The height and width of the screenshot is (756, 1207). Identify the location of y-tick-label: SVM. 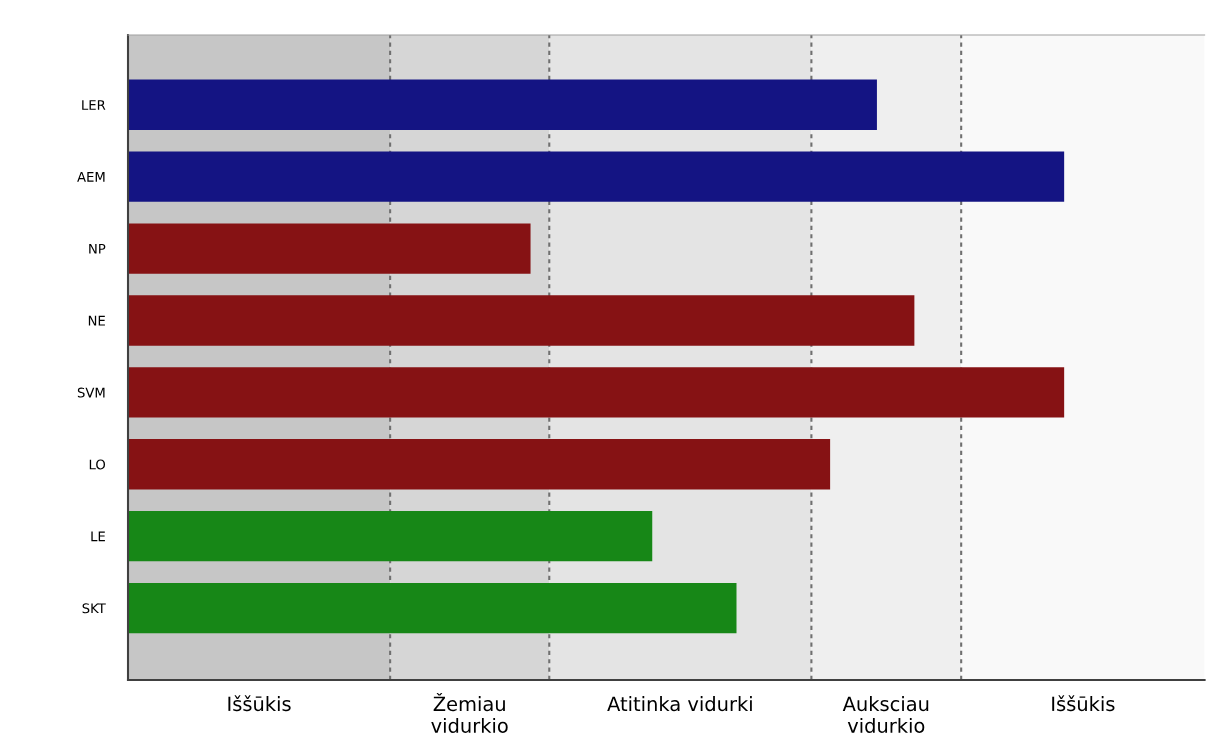
(91, 392).